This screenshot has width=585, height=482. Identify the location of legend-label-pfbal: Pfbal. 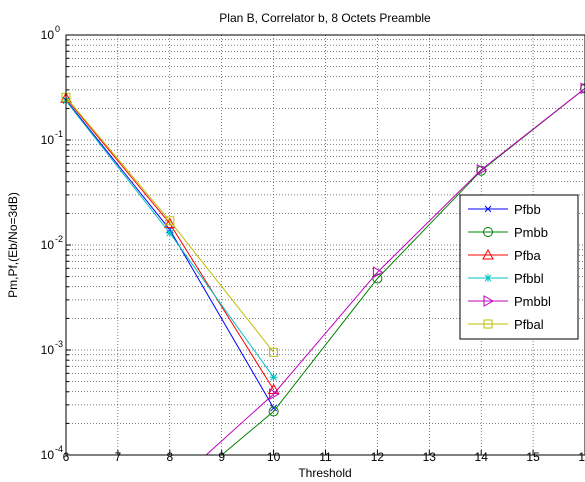
(529, 324).